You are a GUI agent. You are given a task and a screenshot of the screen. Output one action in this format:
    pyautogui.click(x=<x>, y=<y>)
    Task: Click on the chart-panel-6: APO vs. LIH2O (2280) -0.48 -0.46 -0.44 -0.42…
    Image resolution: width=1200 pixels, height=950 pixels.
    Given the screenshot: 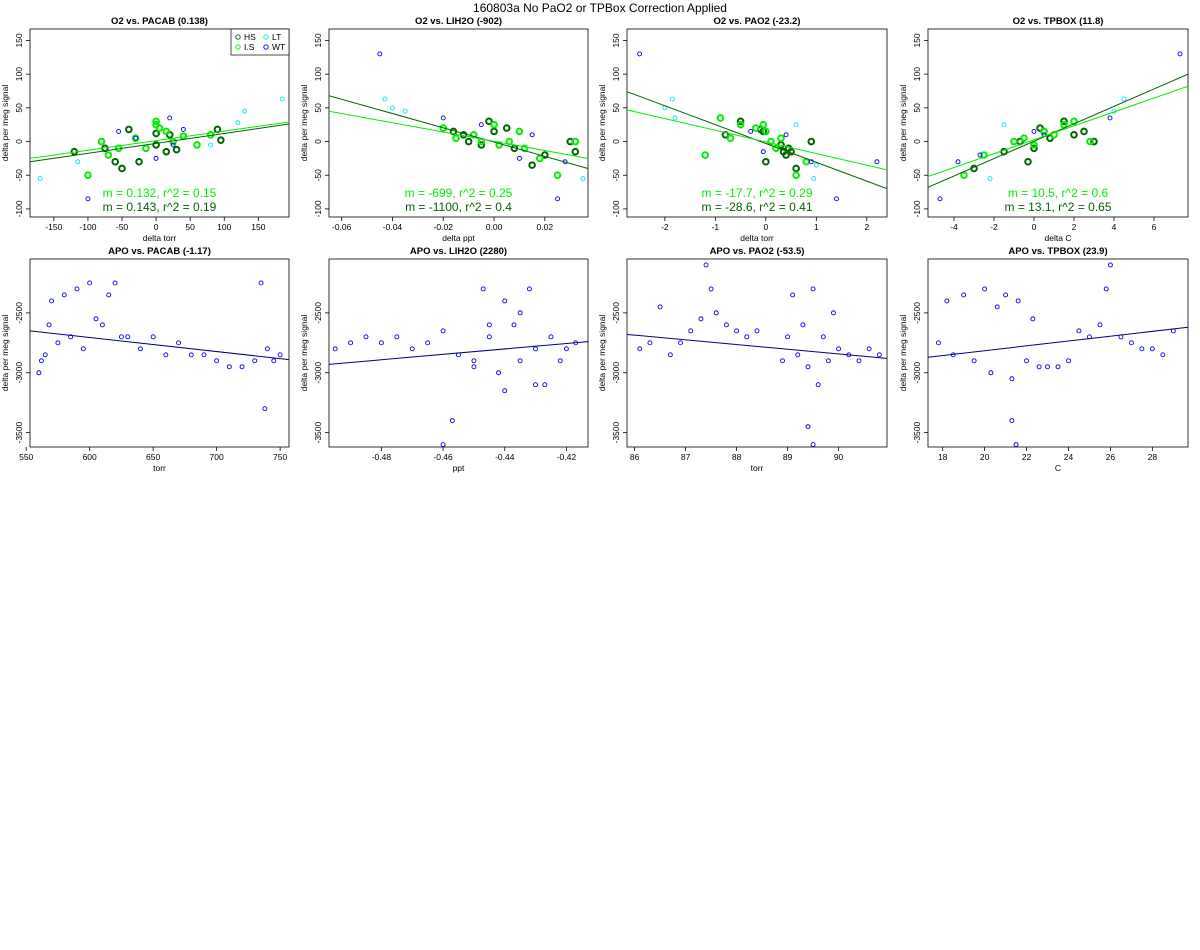 What is the action you would take?
    pyautogui.click(x=444, y=359)
    